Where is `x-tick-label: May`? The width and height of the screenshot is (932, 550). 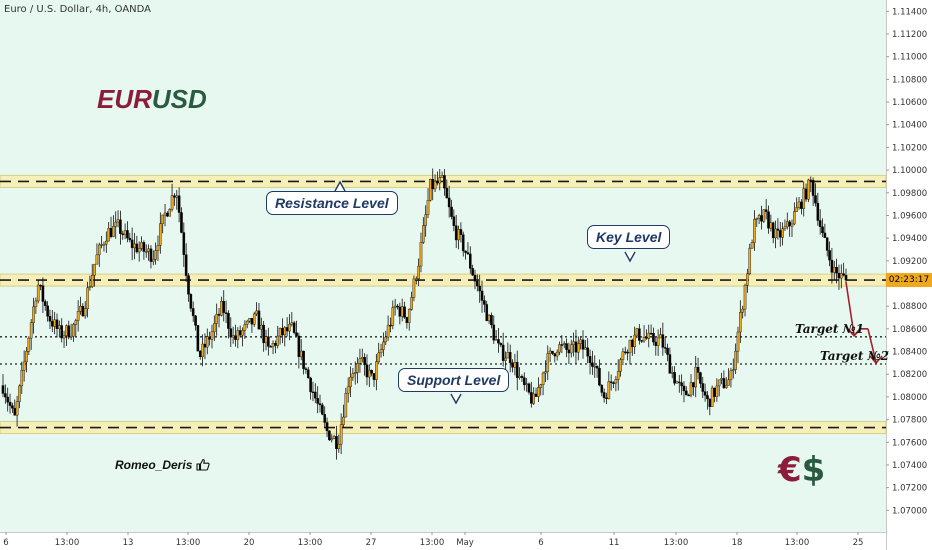 x-tick-label: May is located at coordinates (465, 543).